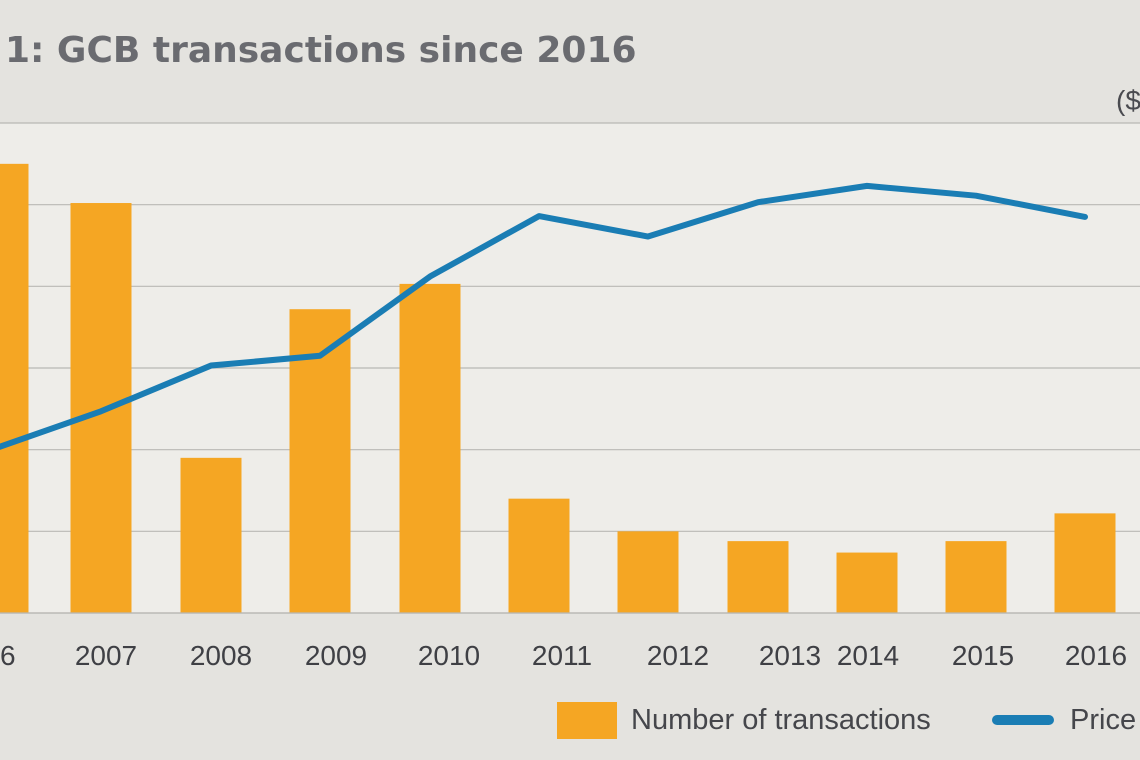 The image size is (1140, 760). I want to click on bar-2016, so click(1085, 563).